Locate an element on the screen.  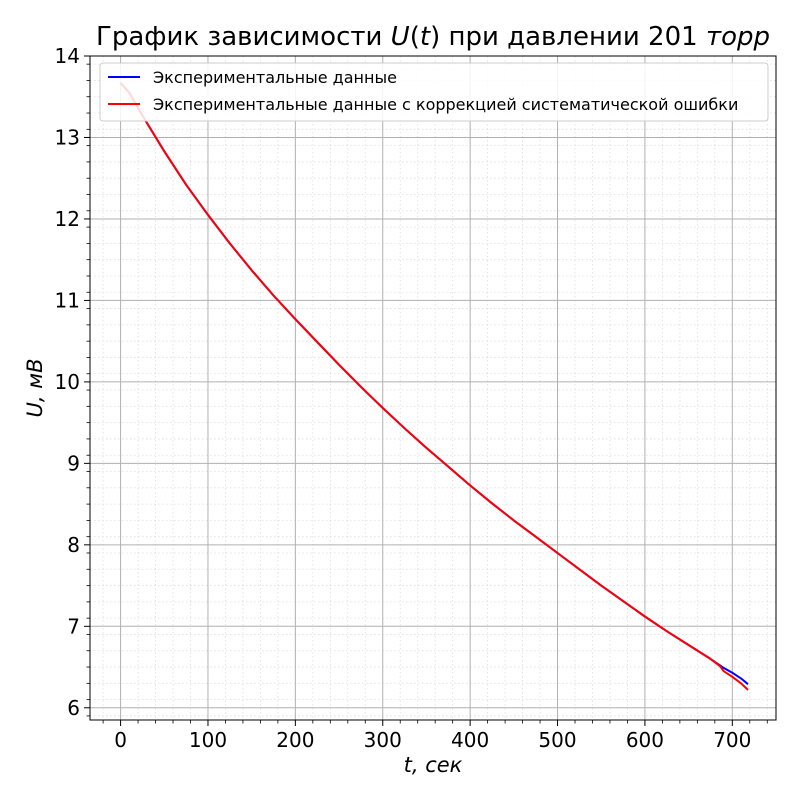
x-tick-label: 0 is located at coordinates (120, 740).